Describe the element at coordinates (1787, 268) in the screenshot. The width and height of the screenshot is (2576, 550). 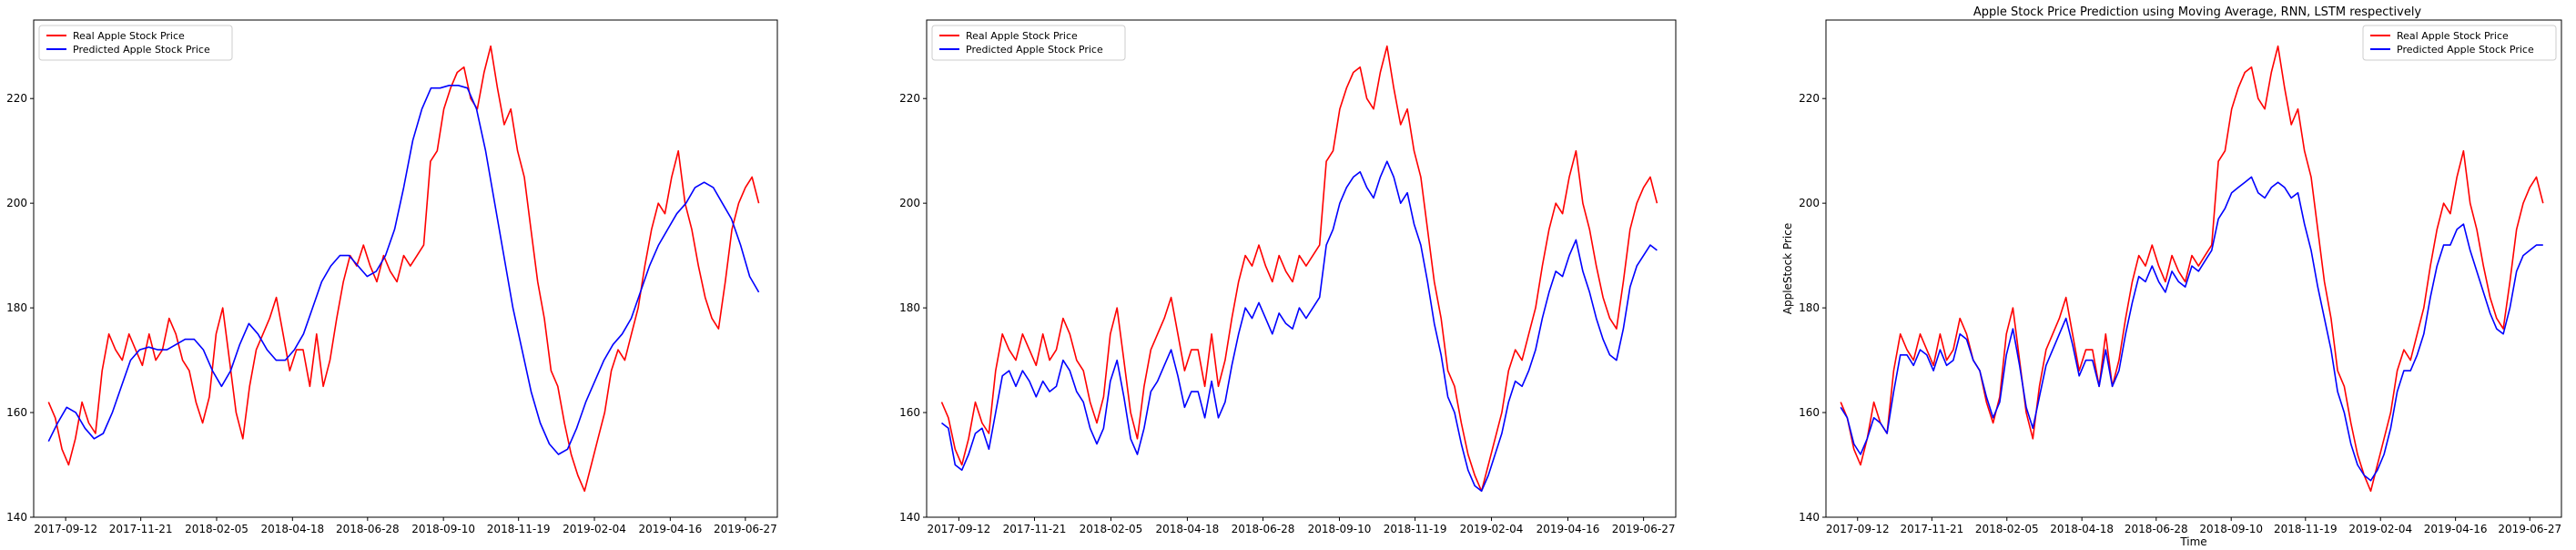
I see `y-axis-label: AppleStock Price` at that location.